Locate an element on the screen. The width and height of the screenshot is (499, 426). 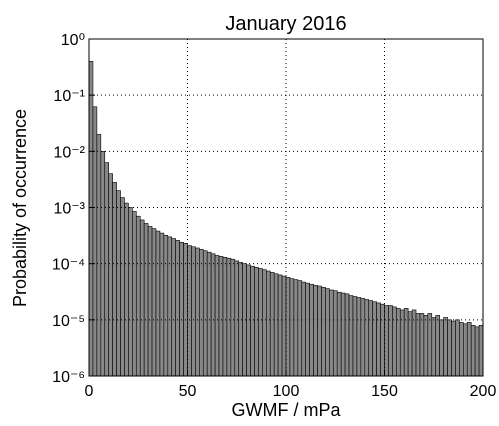
y-tick-label: 10⁰ is located at coordinates (73, 40).